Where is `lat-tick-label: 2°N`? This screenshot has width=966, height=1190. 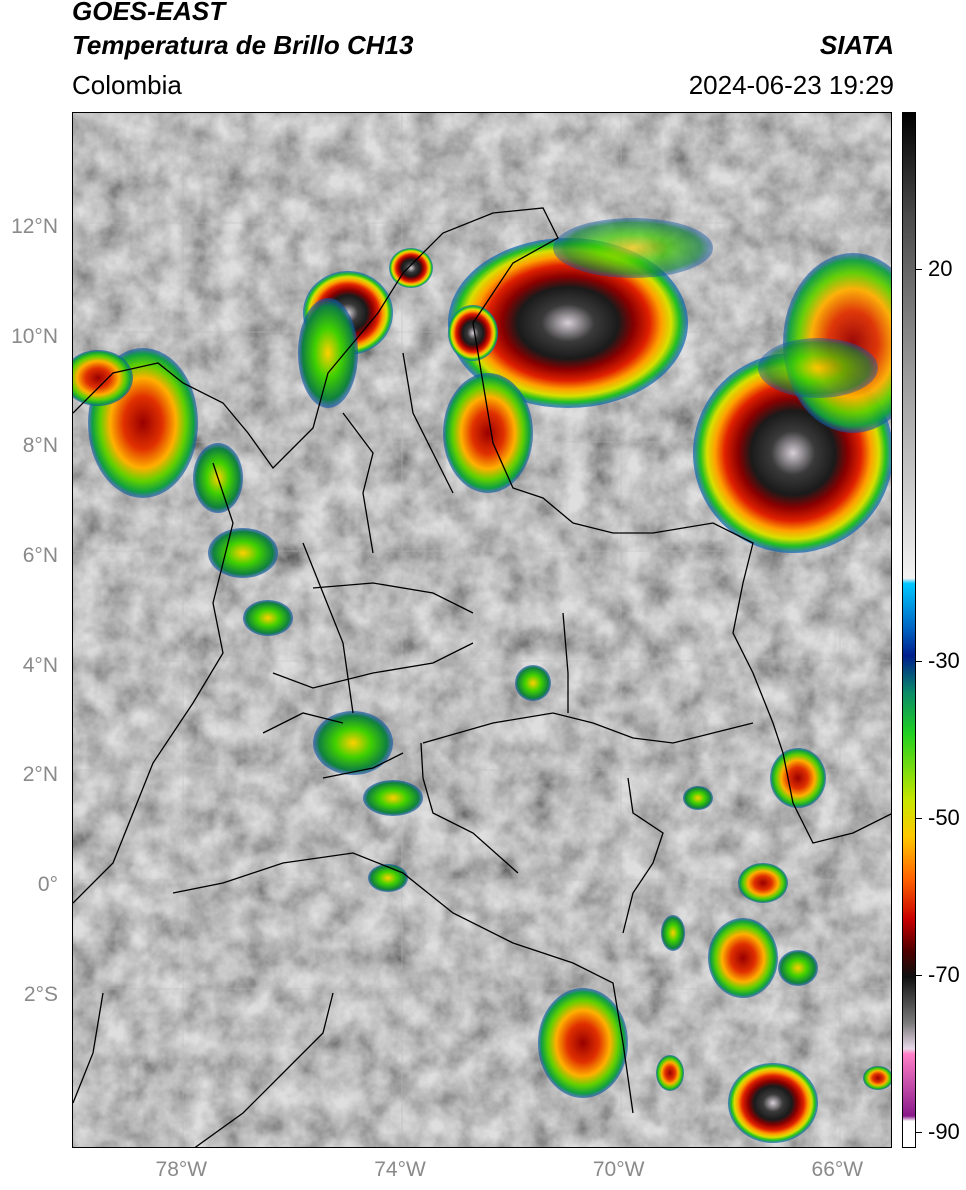
lat-tick-label: 2°N is located at coordinates (40, 775).